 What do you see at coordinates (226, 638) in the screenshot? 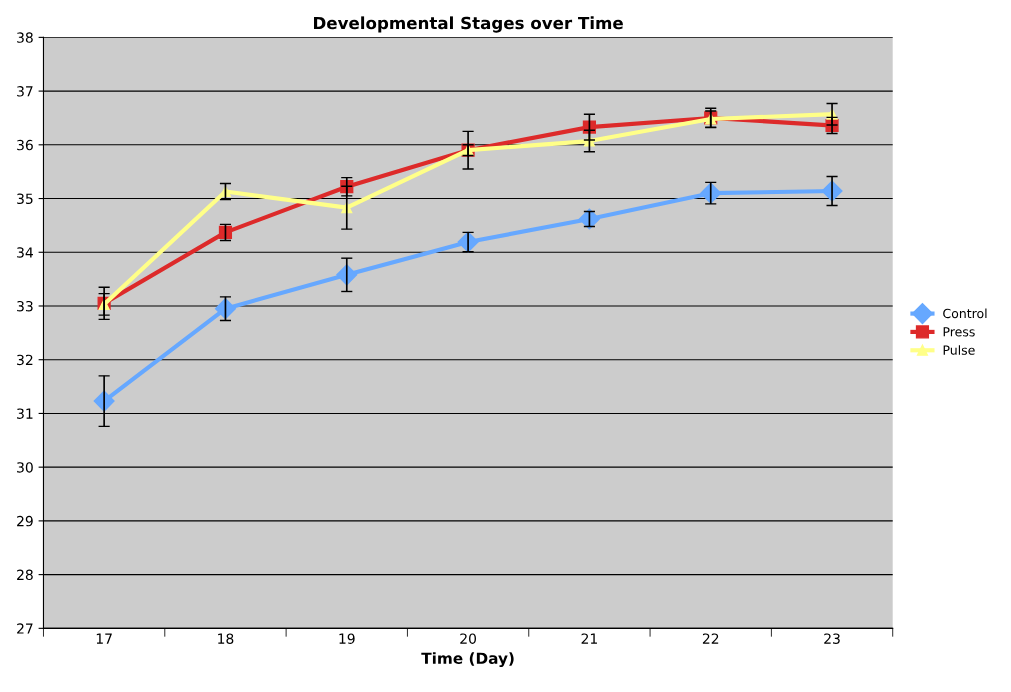
I see `x-tick-label: 18` at bounding box center [226, 638].